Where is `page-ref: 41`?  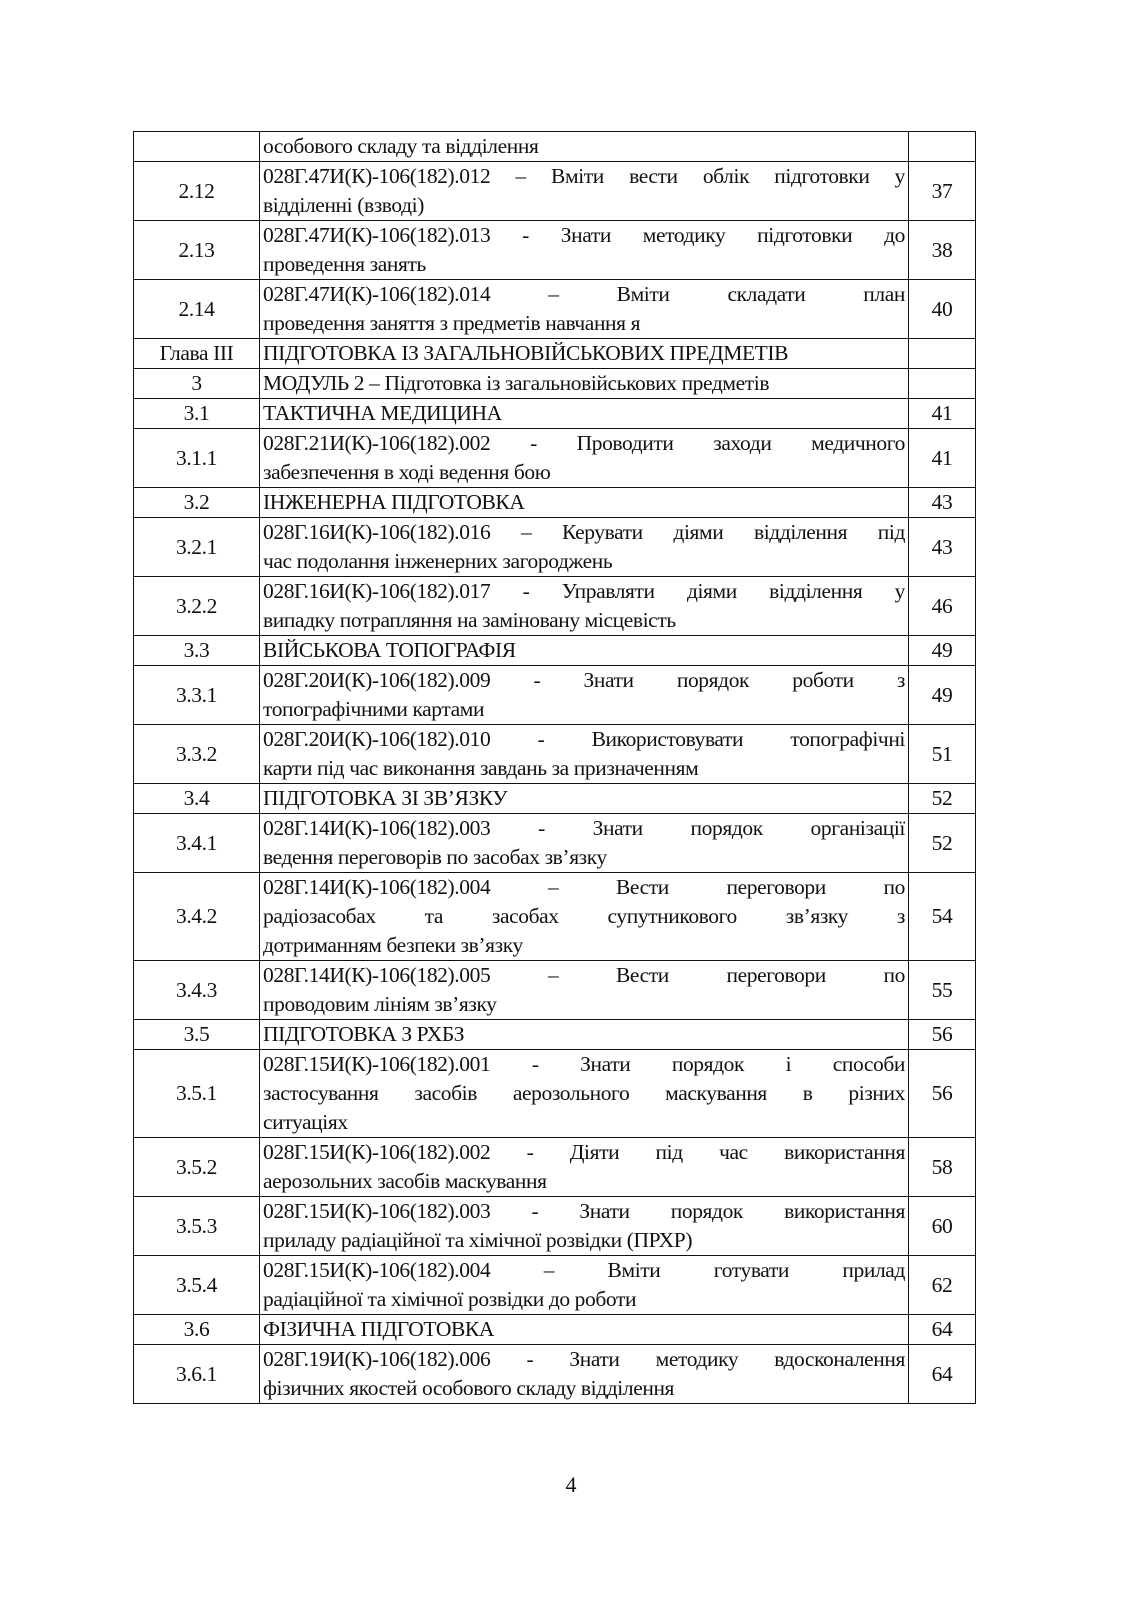 page-ref: 41 is located at coordinates (942, 413).